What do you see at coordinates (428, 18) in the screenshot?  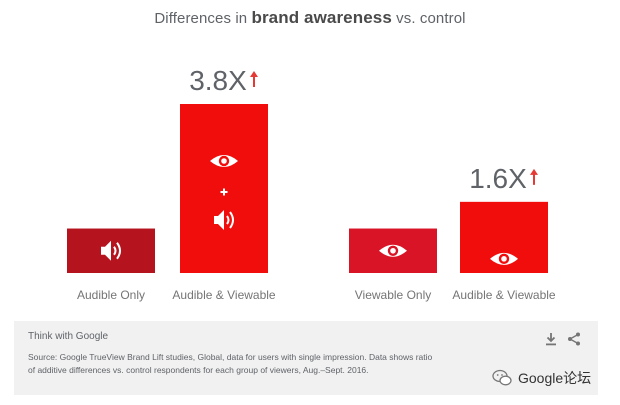 I see `title-suffix: vs. control` at bounding box center [428, 18].